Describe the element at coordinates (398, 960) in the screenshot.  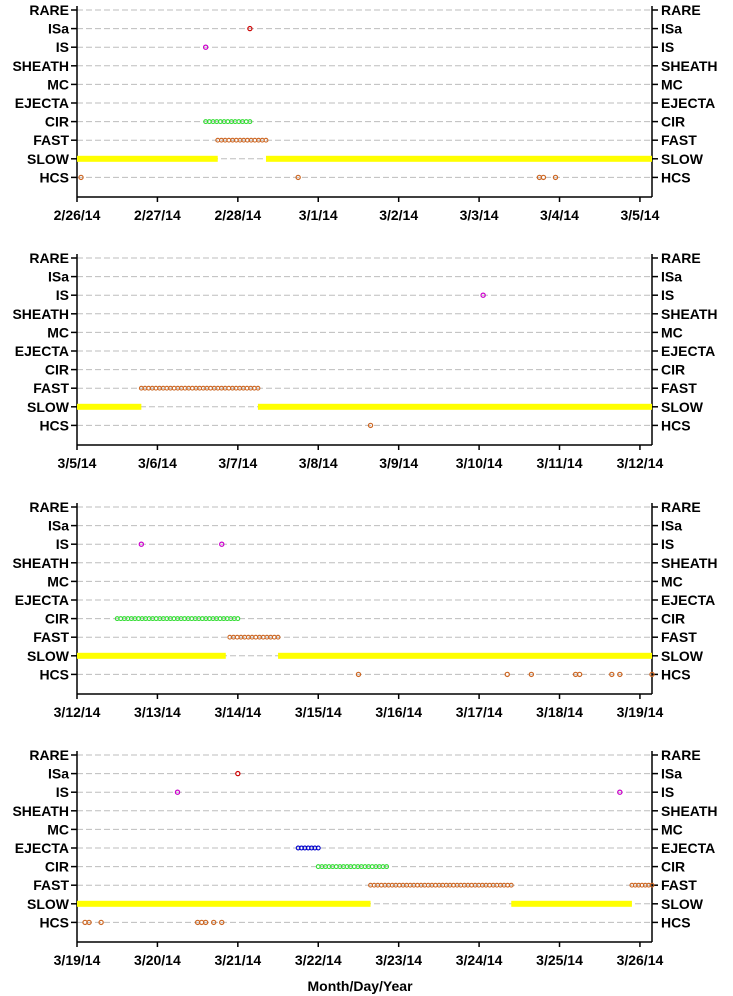
I see `x-tick-label: 3/23/14` at that location.